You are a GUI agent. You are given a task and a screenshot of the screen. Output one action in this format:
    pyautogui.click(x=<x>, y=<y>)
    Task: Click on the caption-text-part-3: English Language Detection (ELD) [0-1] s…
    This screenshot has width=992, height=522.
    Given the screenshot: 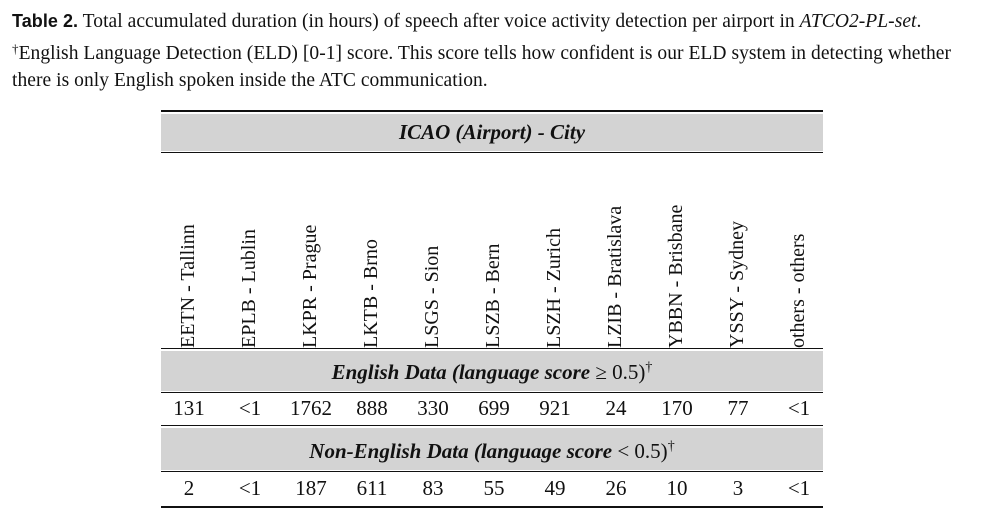 What is the action you would take?
    pyautogui.click(x=482, y=67)
    